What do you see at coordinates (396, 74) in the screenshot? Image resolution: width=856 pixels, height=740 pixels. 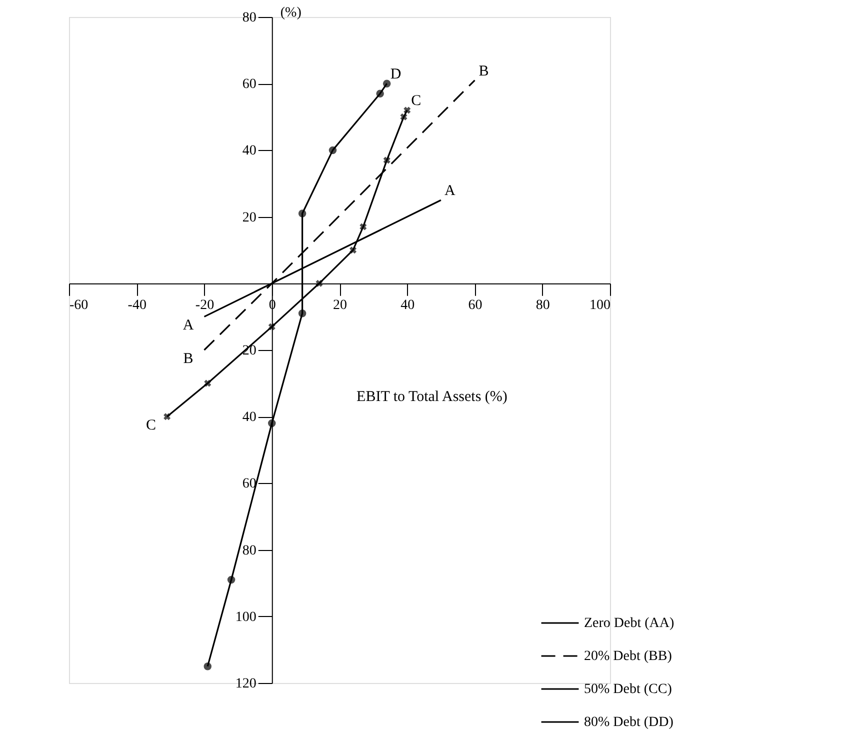 I see `annotation: D` at bounding box center [396, 74].